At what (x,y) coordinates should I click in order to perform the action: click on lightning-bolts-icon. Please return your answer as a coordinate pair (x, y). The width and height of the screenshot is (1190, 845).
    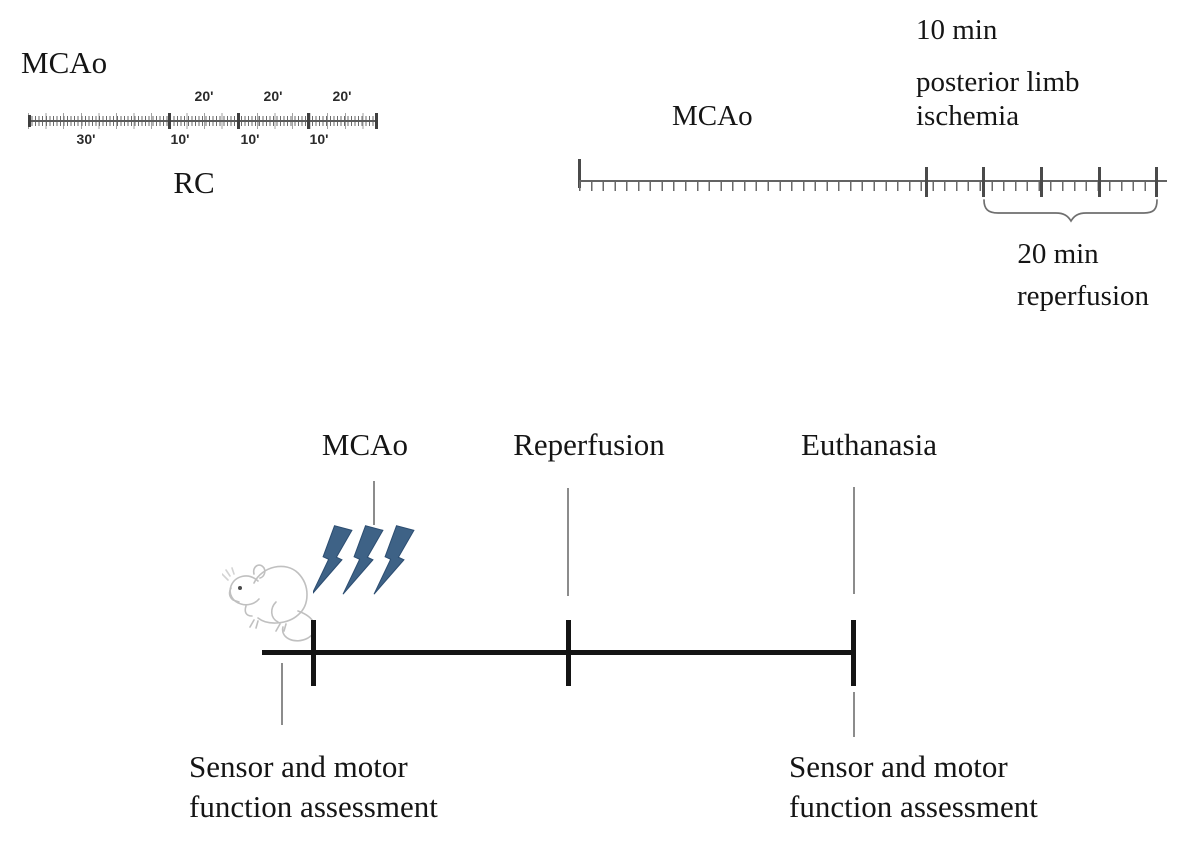
    Looking at the image, I should click on (364, 560).